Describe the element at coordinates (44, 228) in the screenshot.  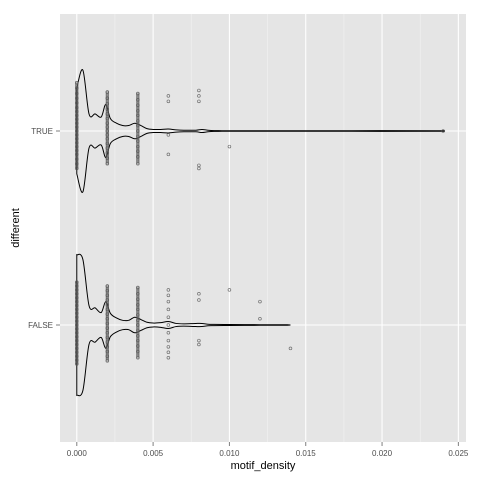
I see `y-axis-ticks: FALSE TRUE` at that location.